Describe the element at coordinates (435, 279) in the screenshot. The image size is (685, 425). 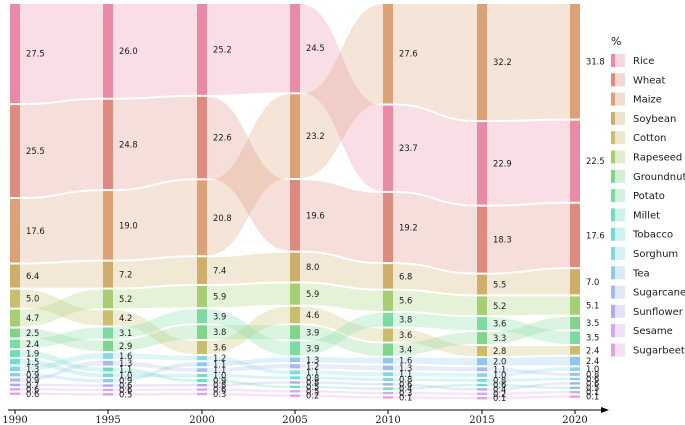
I see `flow-soybean-2010-2015` at that location.